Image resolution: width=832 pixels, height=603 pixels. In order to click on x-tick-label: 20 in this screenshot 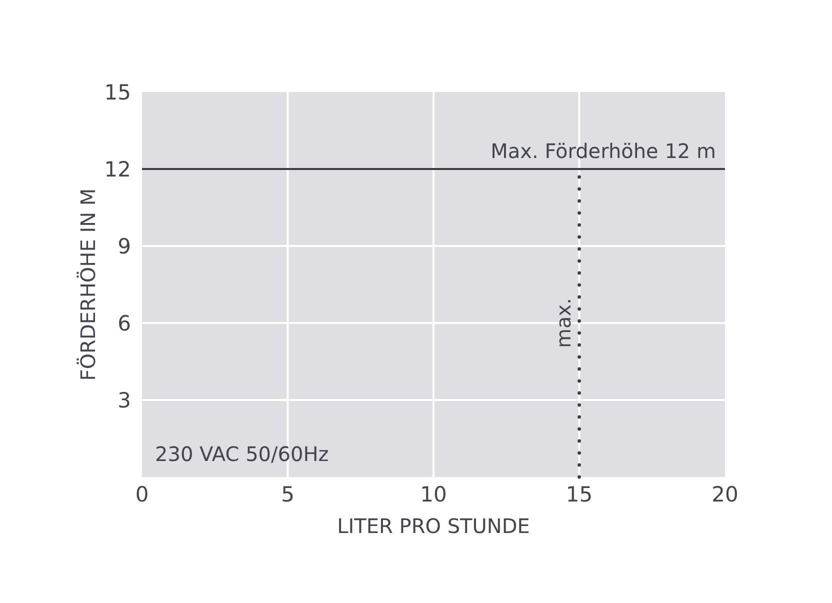, I will do `click(725, 494)`.